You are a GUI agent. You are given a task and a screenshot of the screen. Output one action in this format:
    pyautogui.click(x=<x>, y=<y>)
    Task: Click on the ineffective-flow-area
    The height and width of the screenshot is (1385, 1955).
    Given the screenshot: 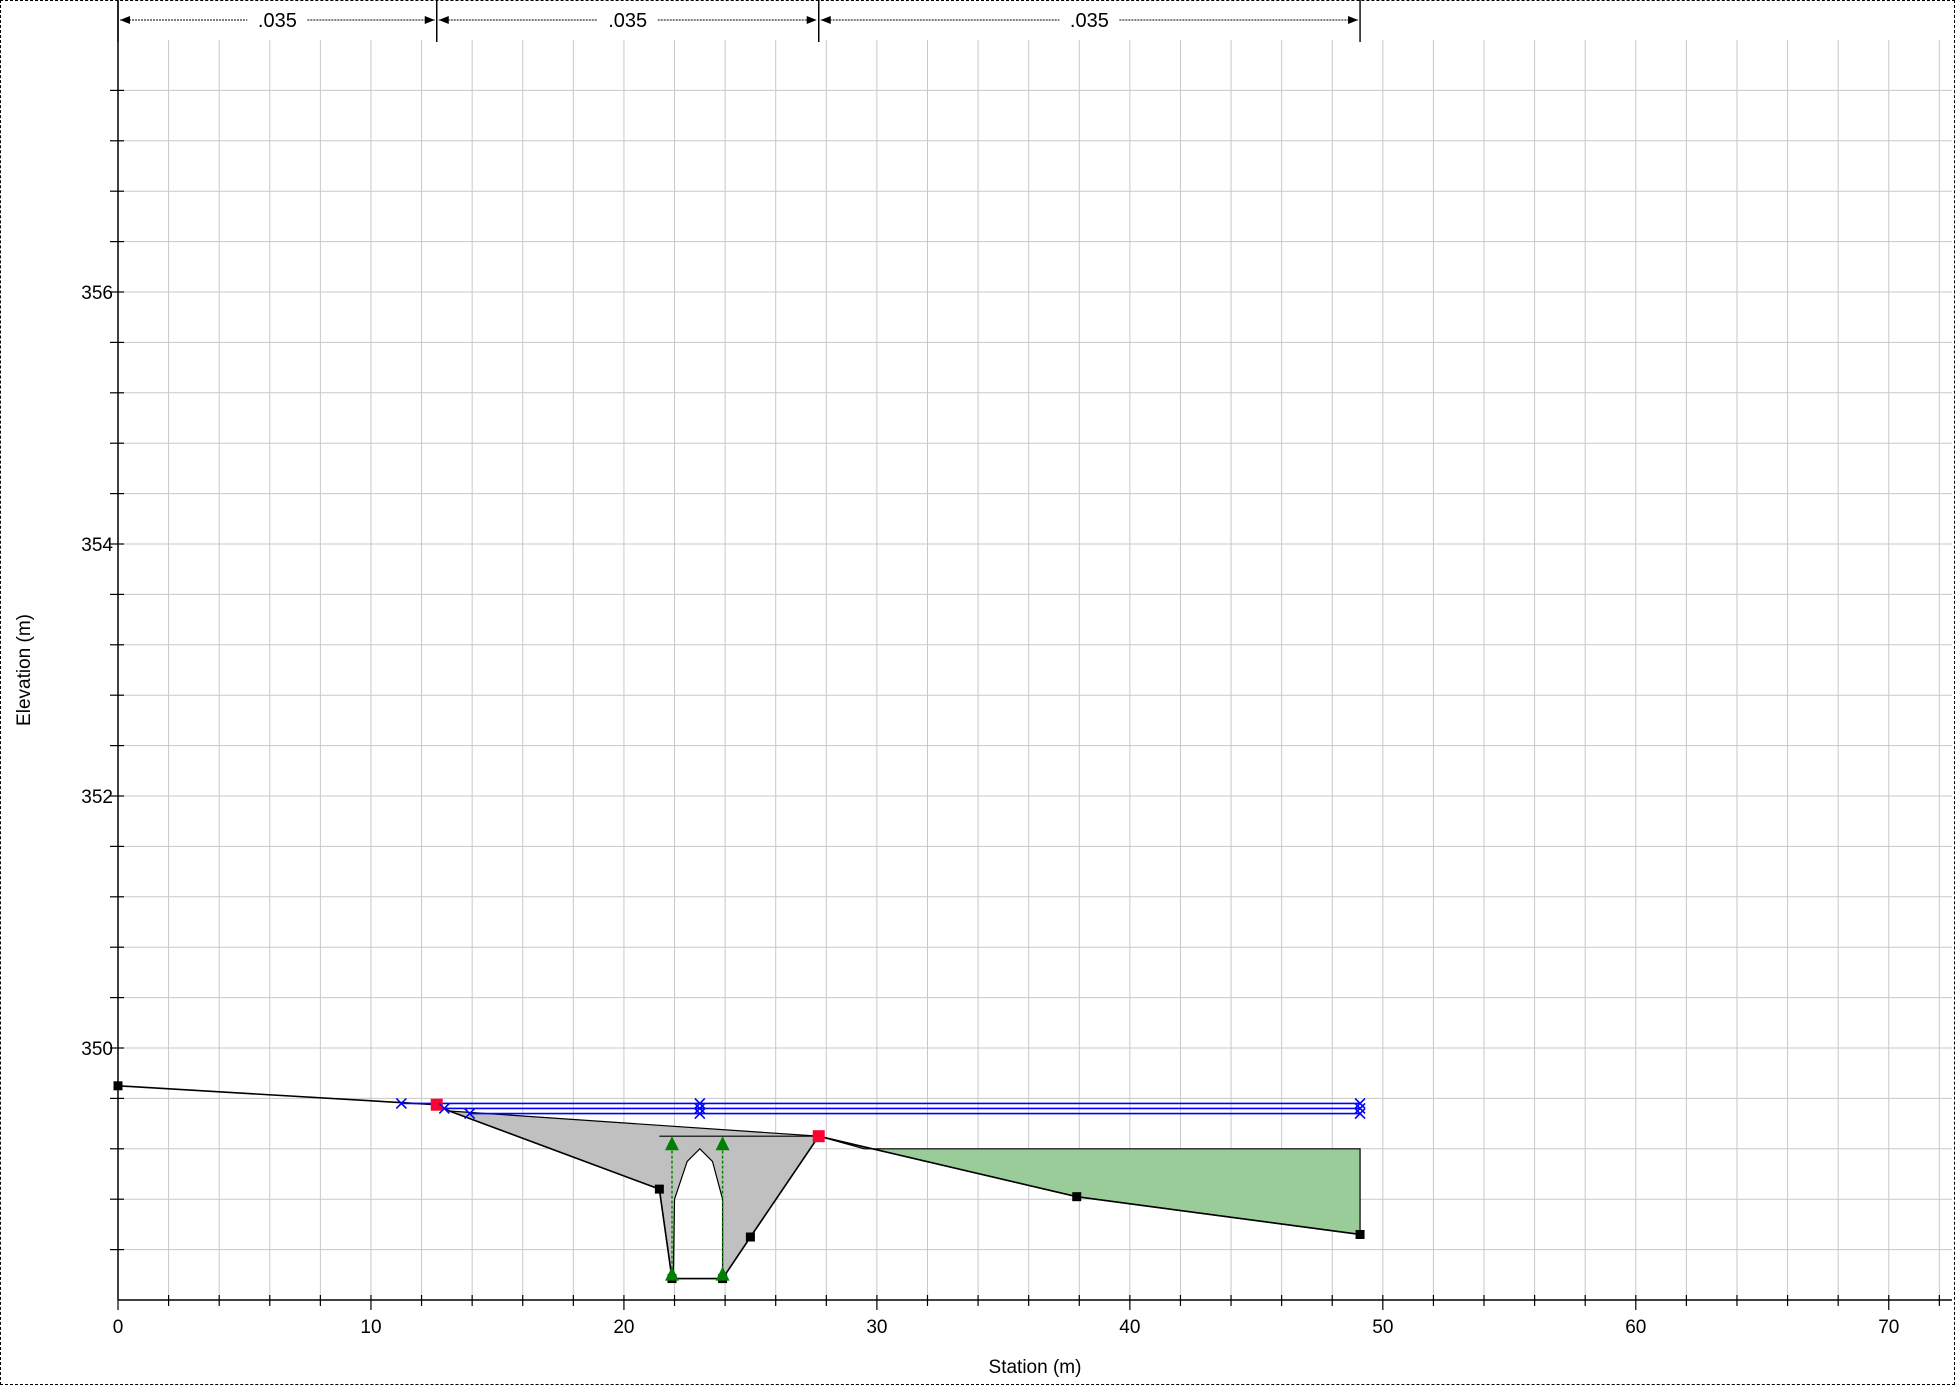 What is the action you would take?
    pyautogui.click(x=1089, y=1185)
    